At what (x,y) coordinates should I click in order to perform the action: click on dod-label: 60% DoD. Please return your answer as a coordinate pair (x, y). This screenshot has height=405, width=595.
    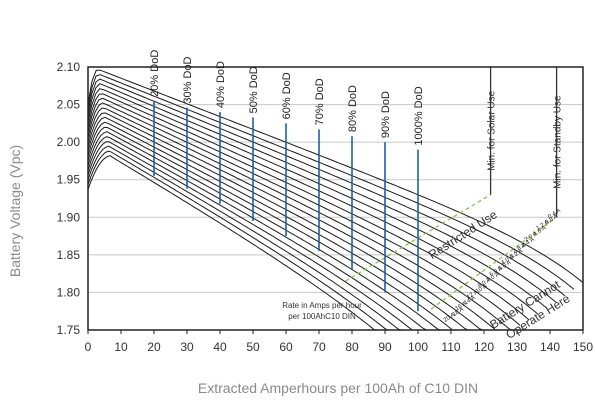
    Looking at the image, I should click on (287, 95).